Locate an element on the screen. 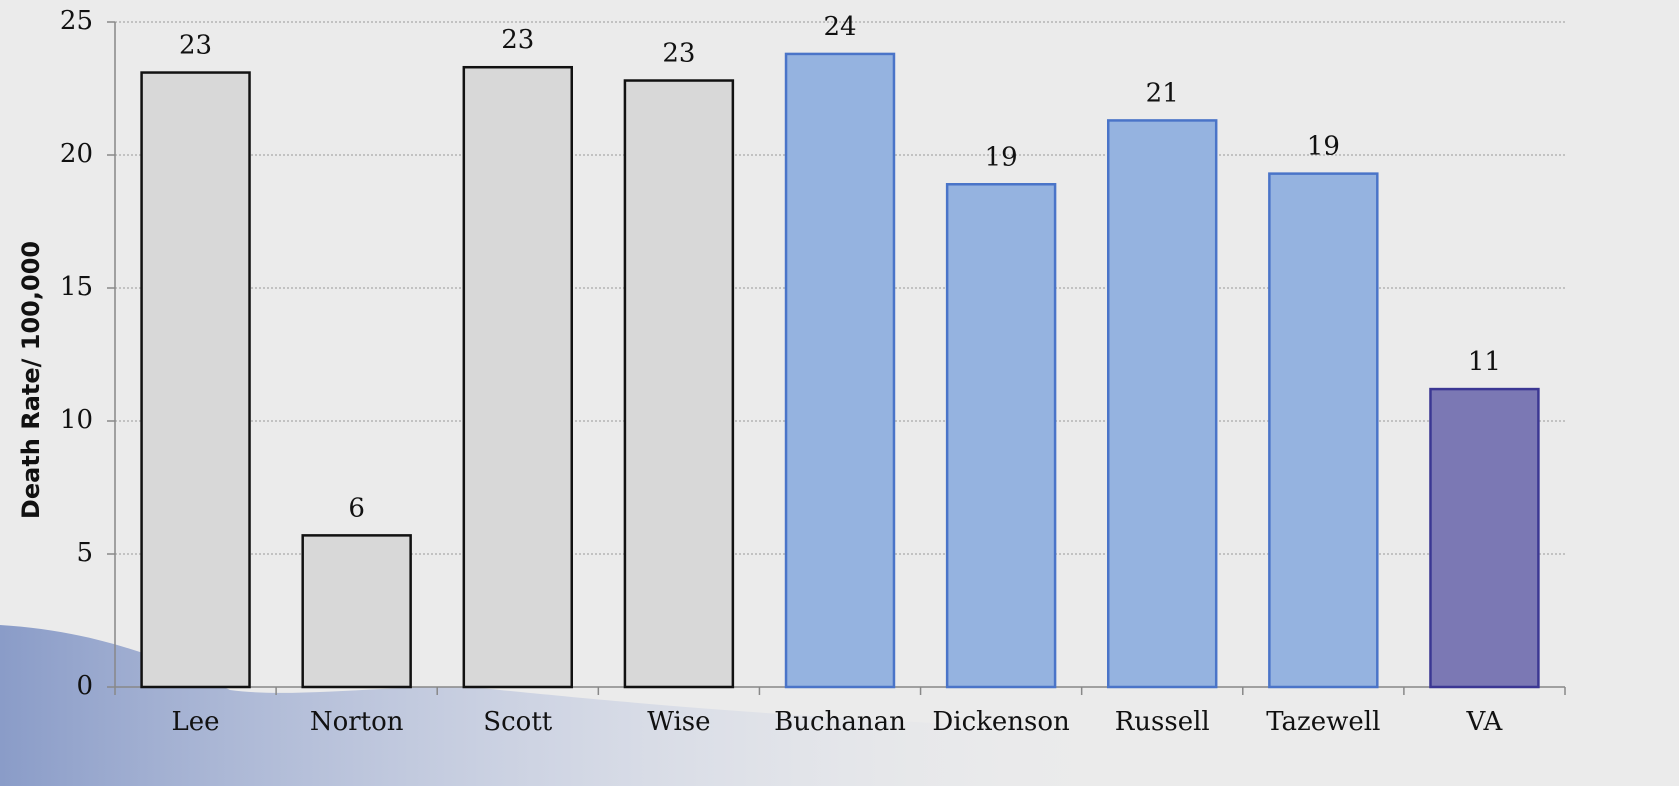 The height and width of the screenshot is (786, 1679). x-tick-label: Wise is located at coordinates (678, 722).